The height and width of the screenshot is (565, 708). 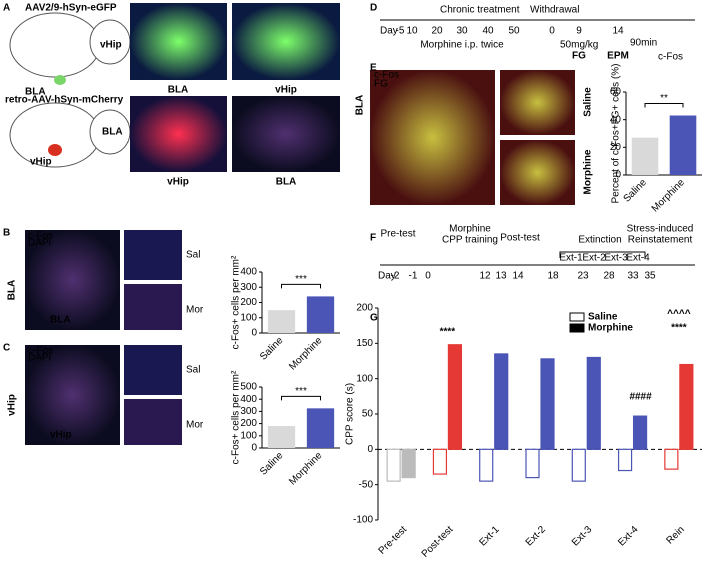 What do you see at coordinates (470, 229) in the screenshot?
I see `stage-label: Morphine` at bounding box center [470, 229].